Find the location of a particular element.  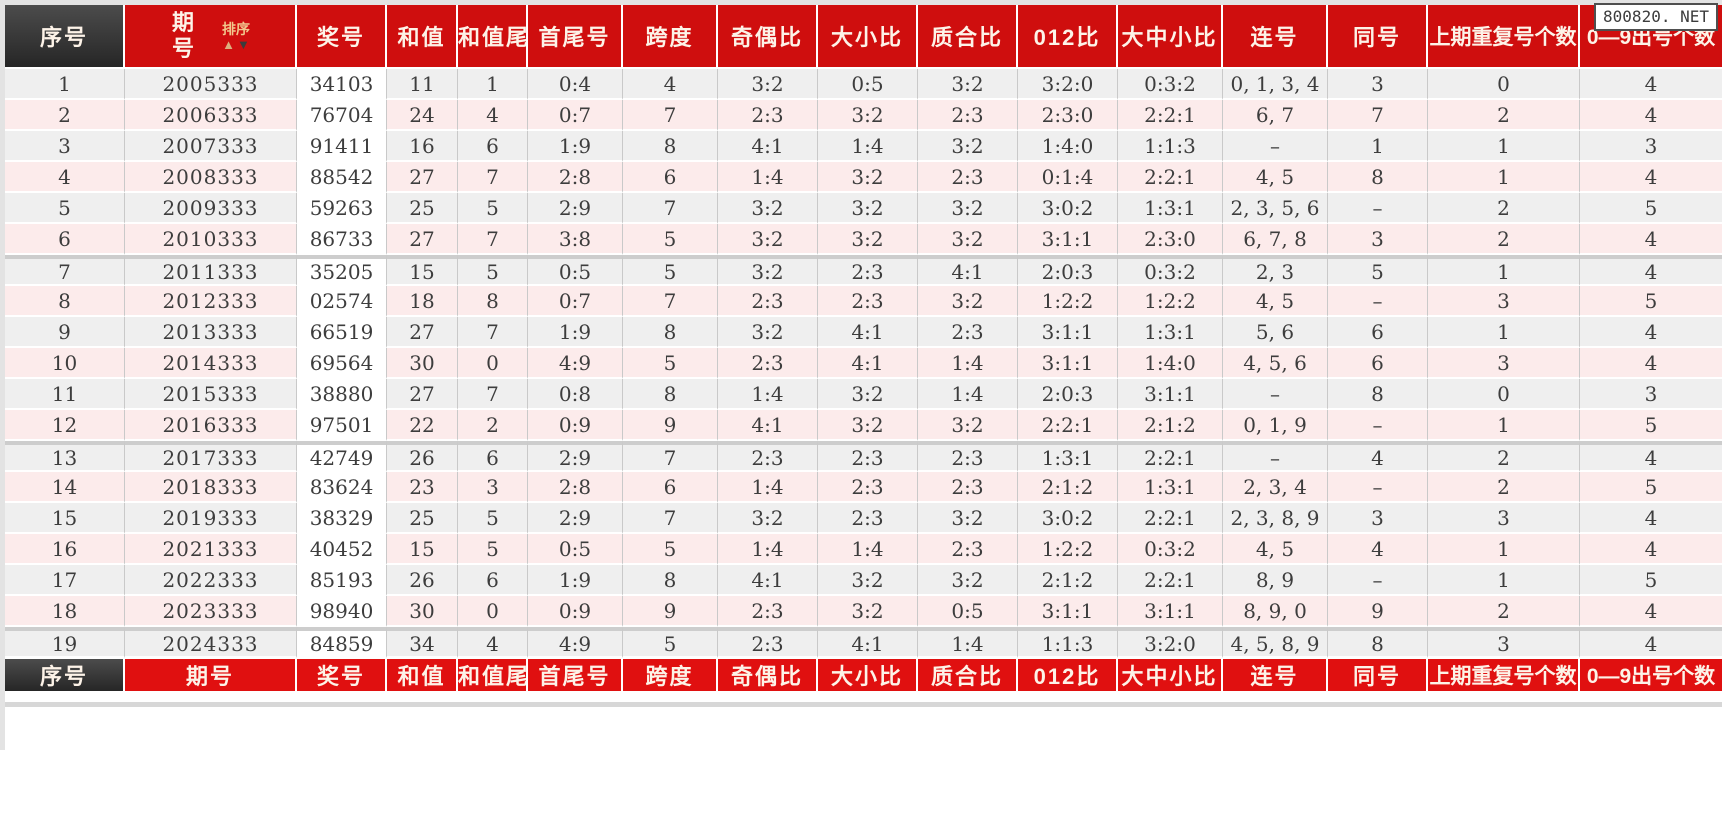

cell-issue-no: 2017333 is located at coordinates (211, 456).